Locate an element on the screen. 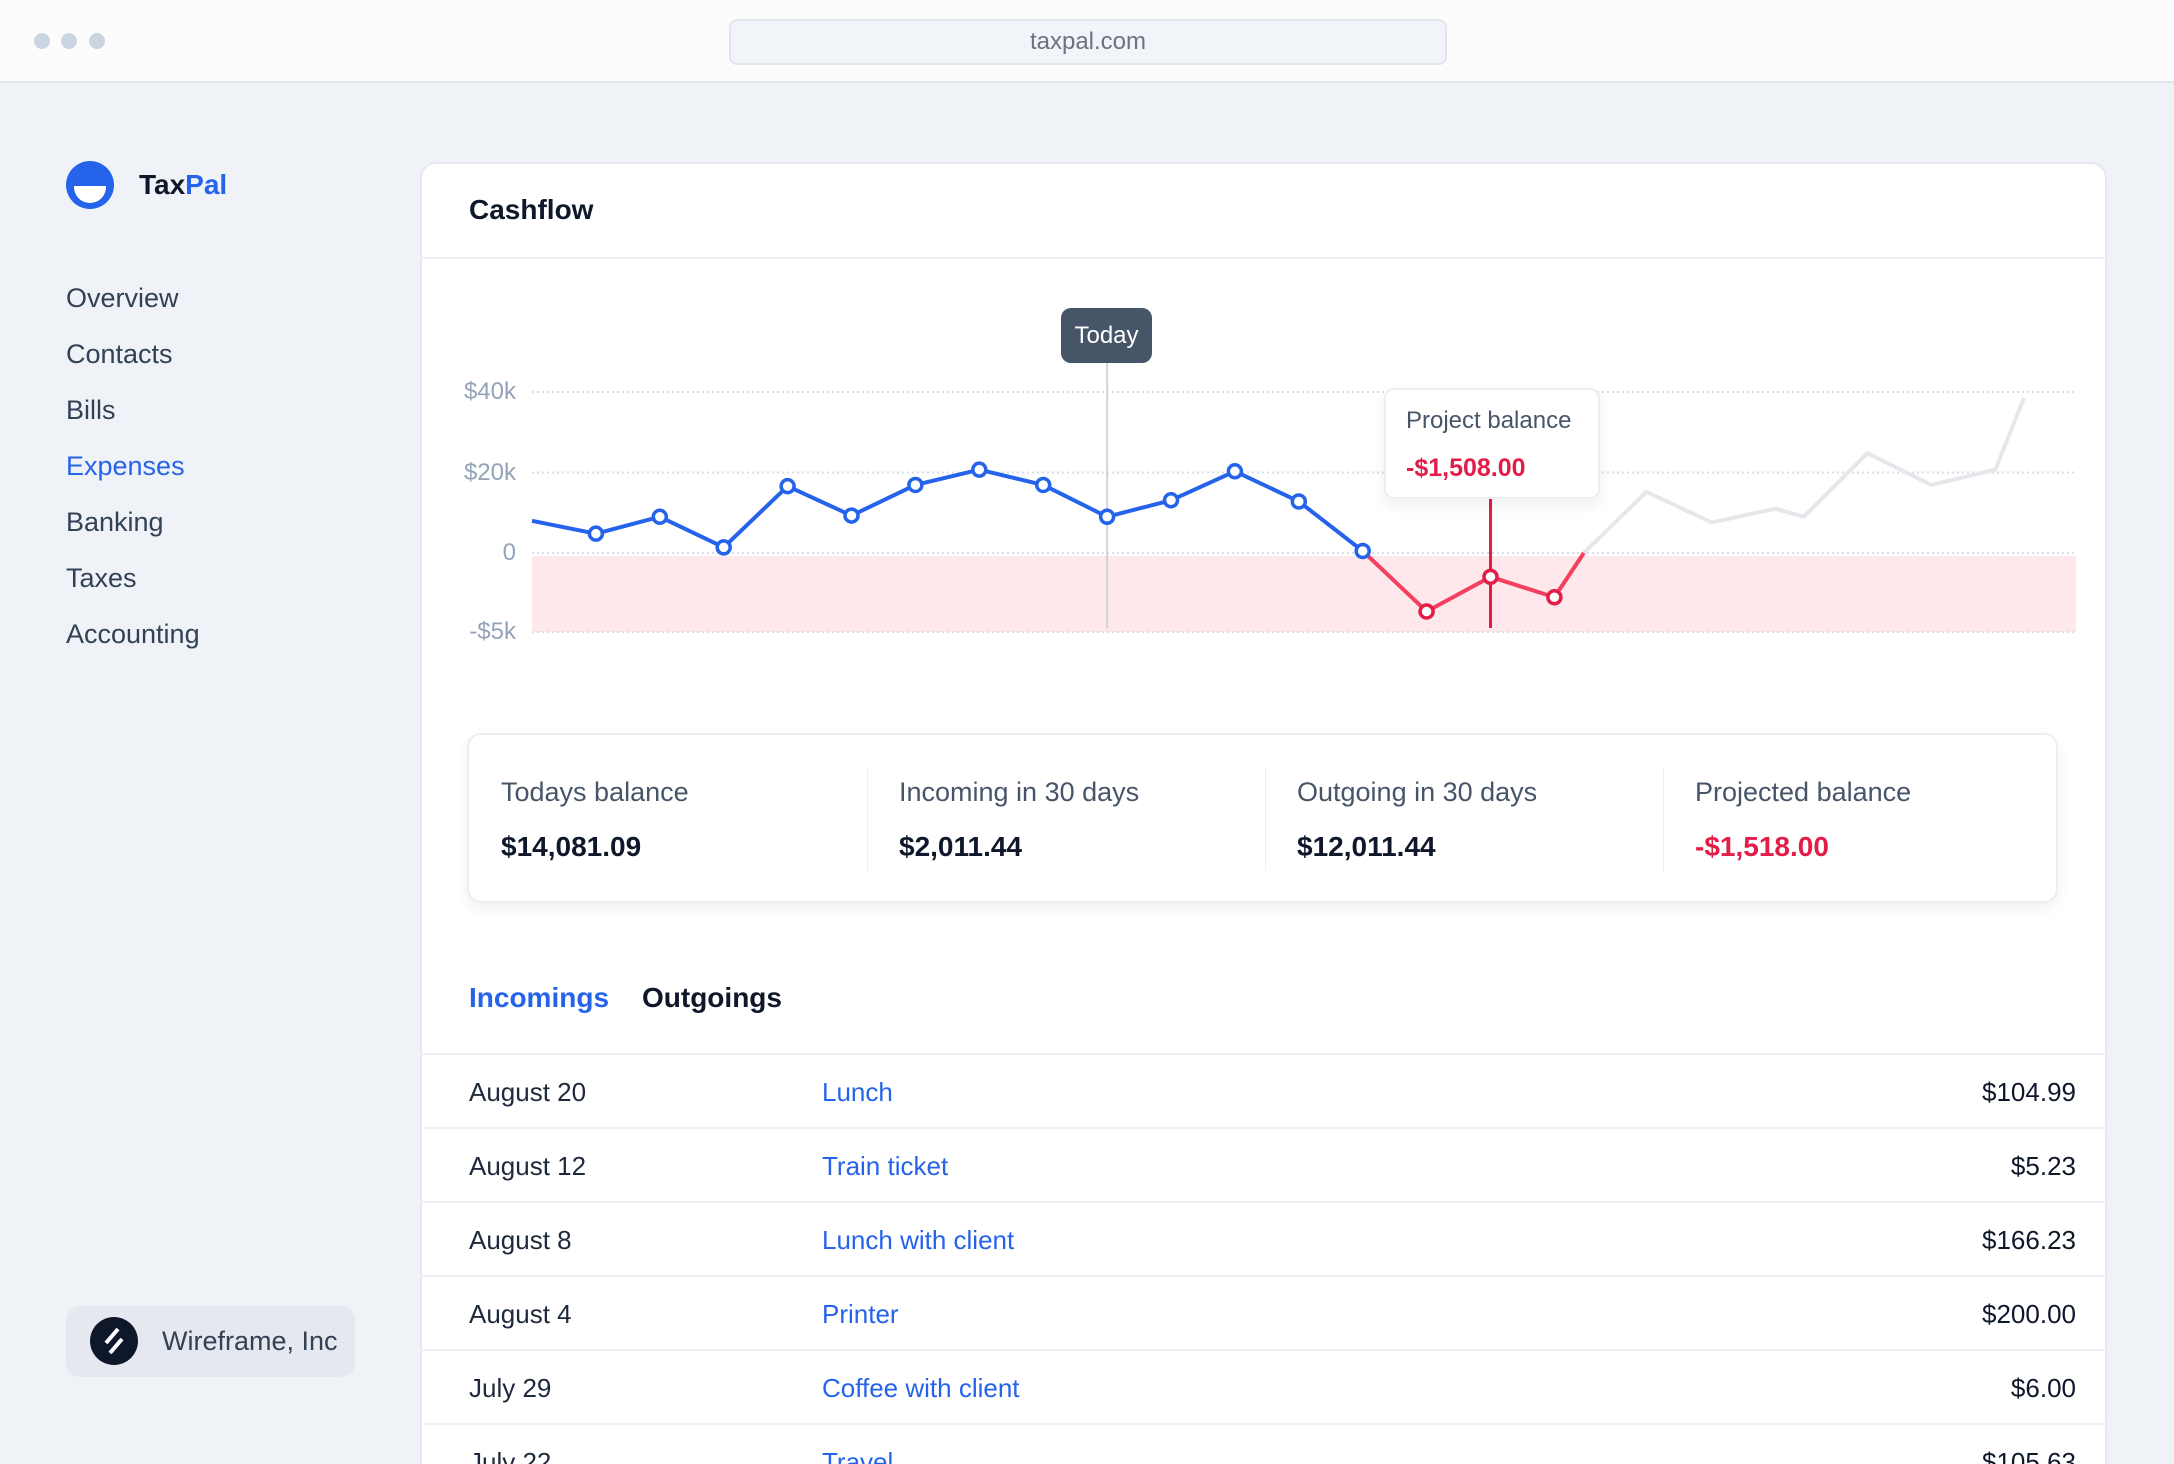  table-row: August 20 Lunch $104.99 is located at coordinates (1263, 1090).